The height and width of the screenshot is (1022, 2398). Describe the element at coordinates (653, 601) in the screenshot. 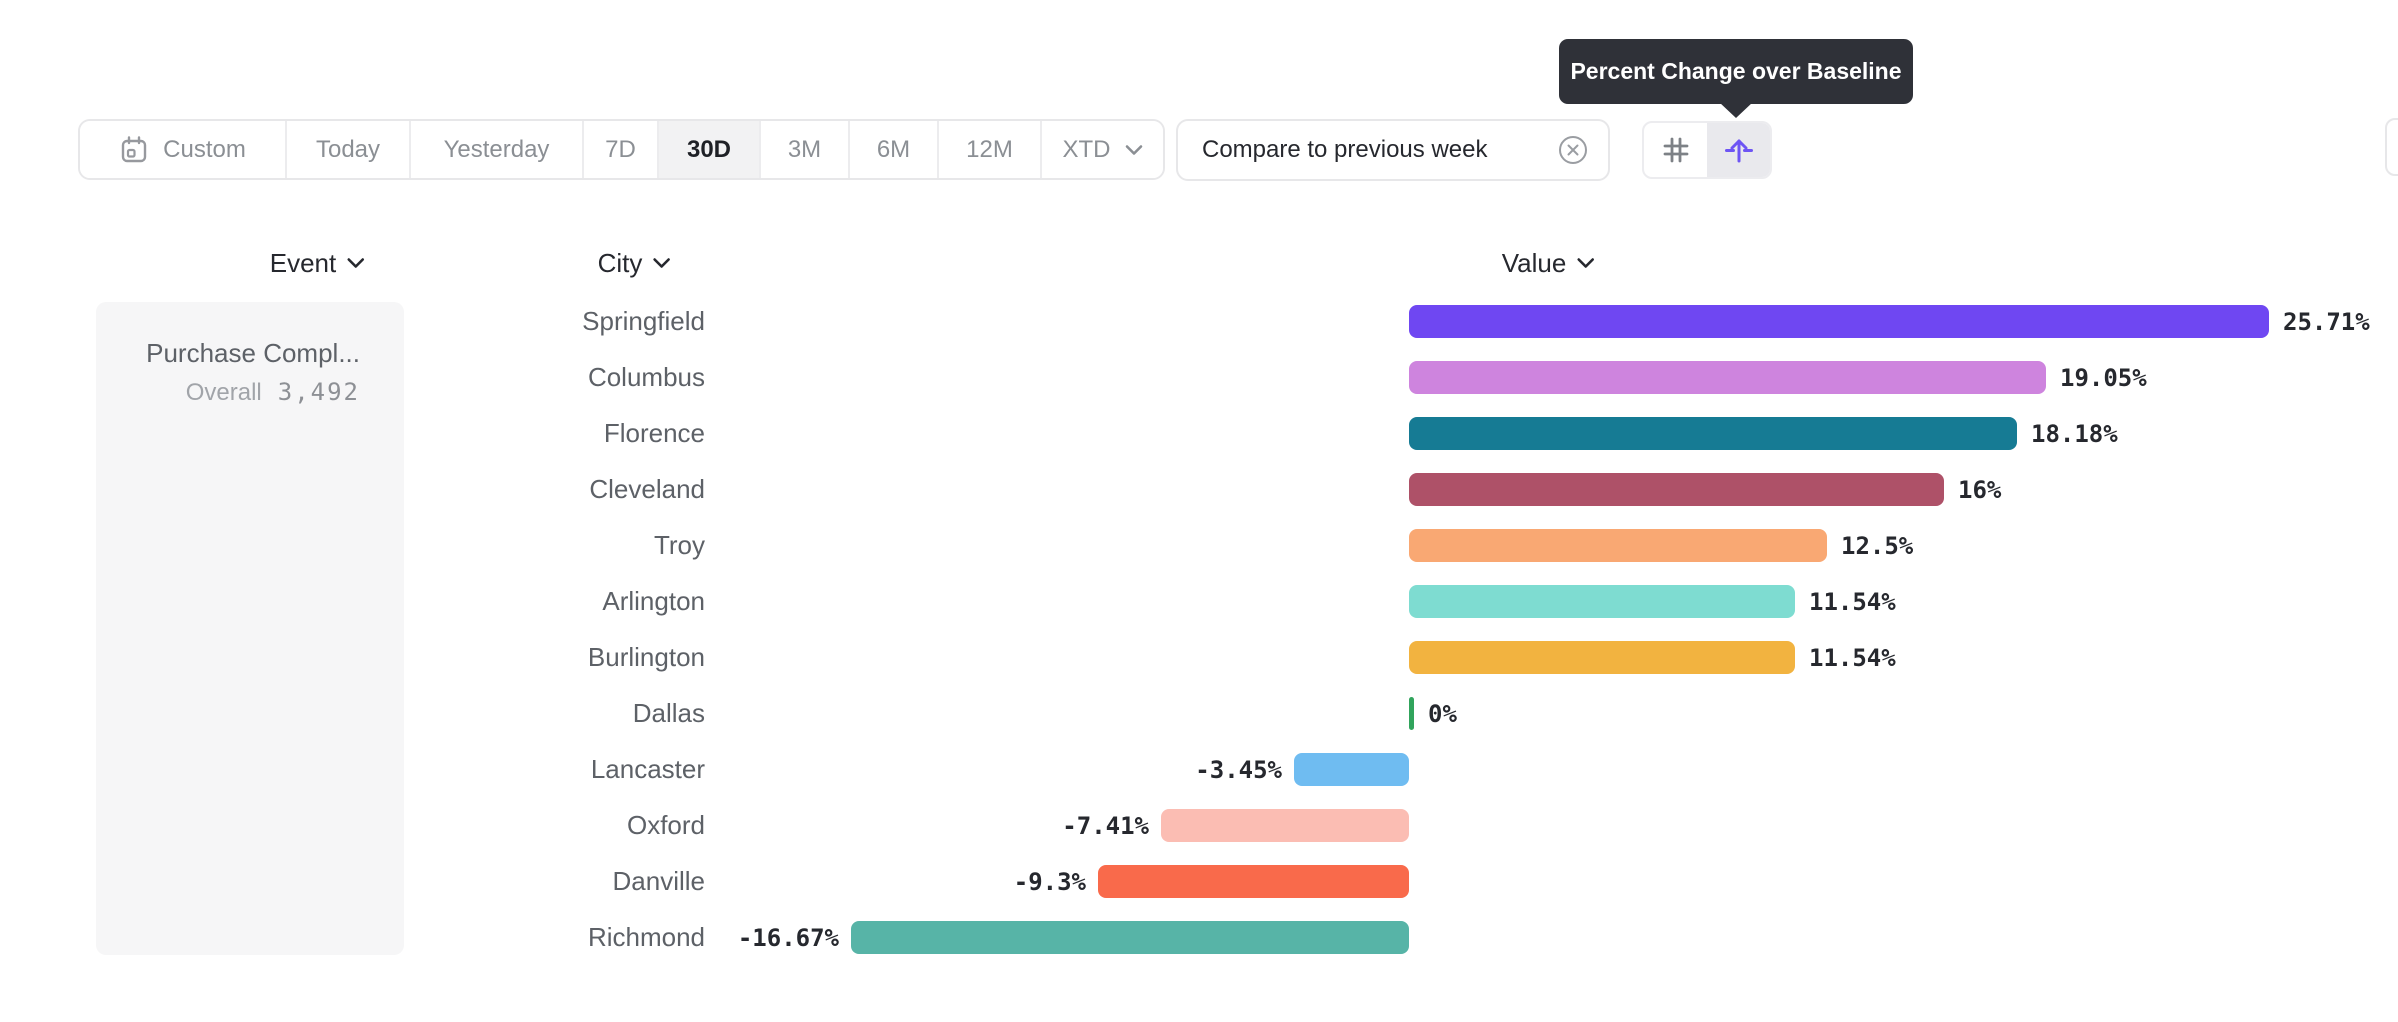

I see `city-label-arlington: Arlington` at that location.